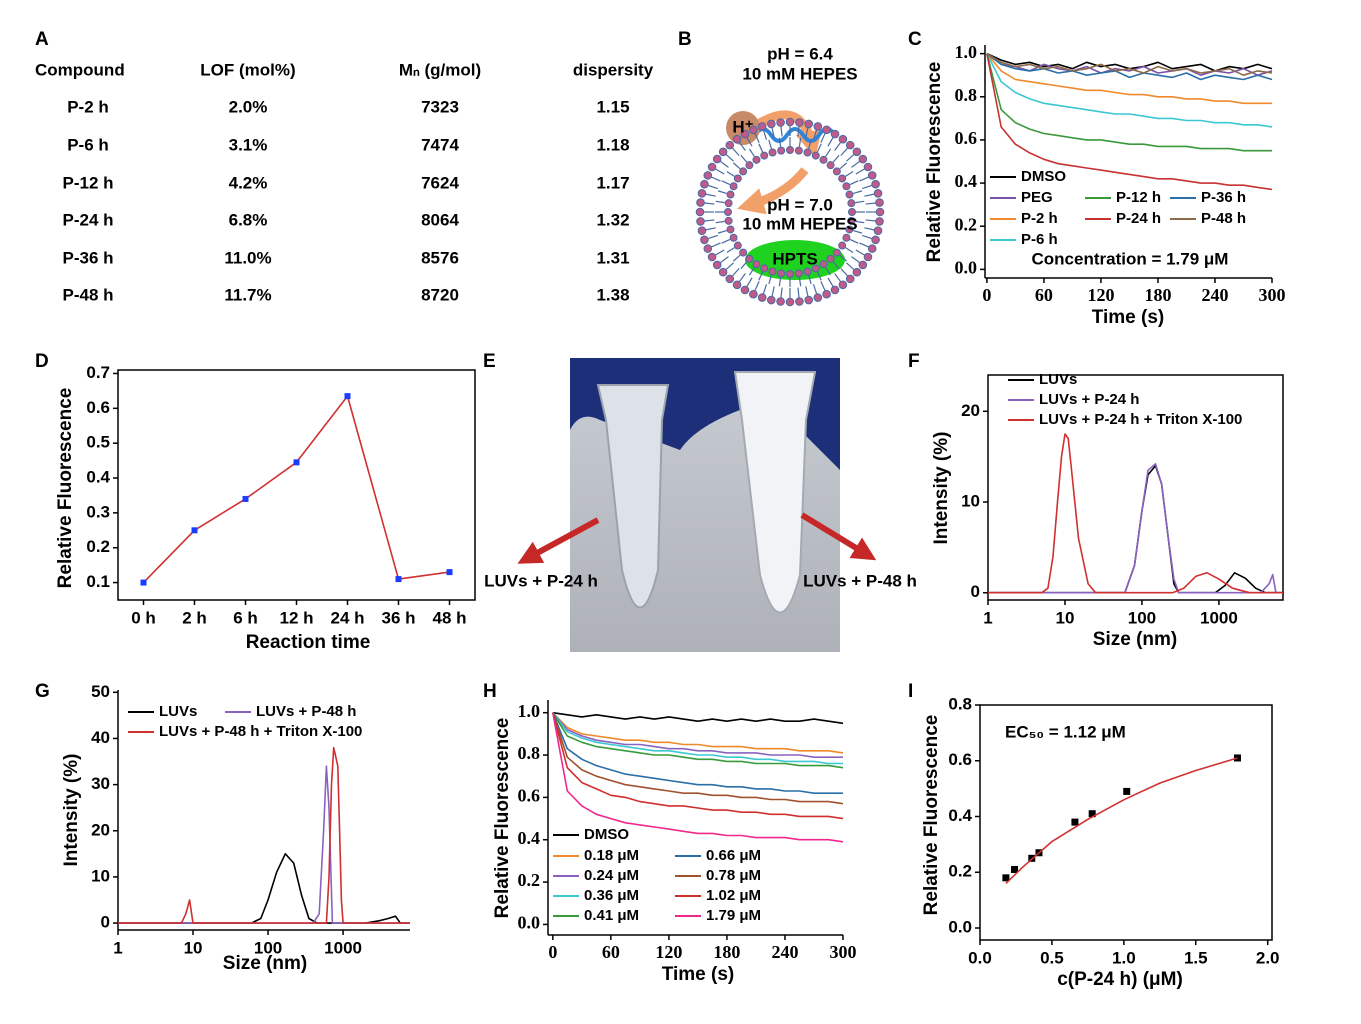 The width and height of the screenshot is (1361, 1024). Describe the element at coordinates (733, 855) in the screenshot. I see `legend-label: 0.66 μM` at that location.